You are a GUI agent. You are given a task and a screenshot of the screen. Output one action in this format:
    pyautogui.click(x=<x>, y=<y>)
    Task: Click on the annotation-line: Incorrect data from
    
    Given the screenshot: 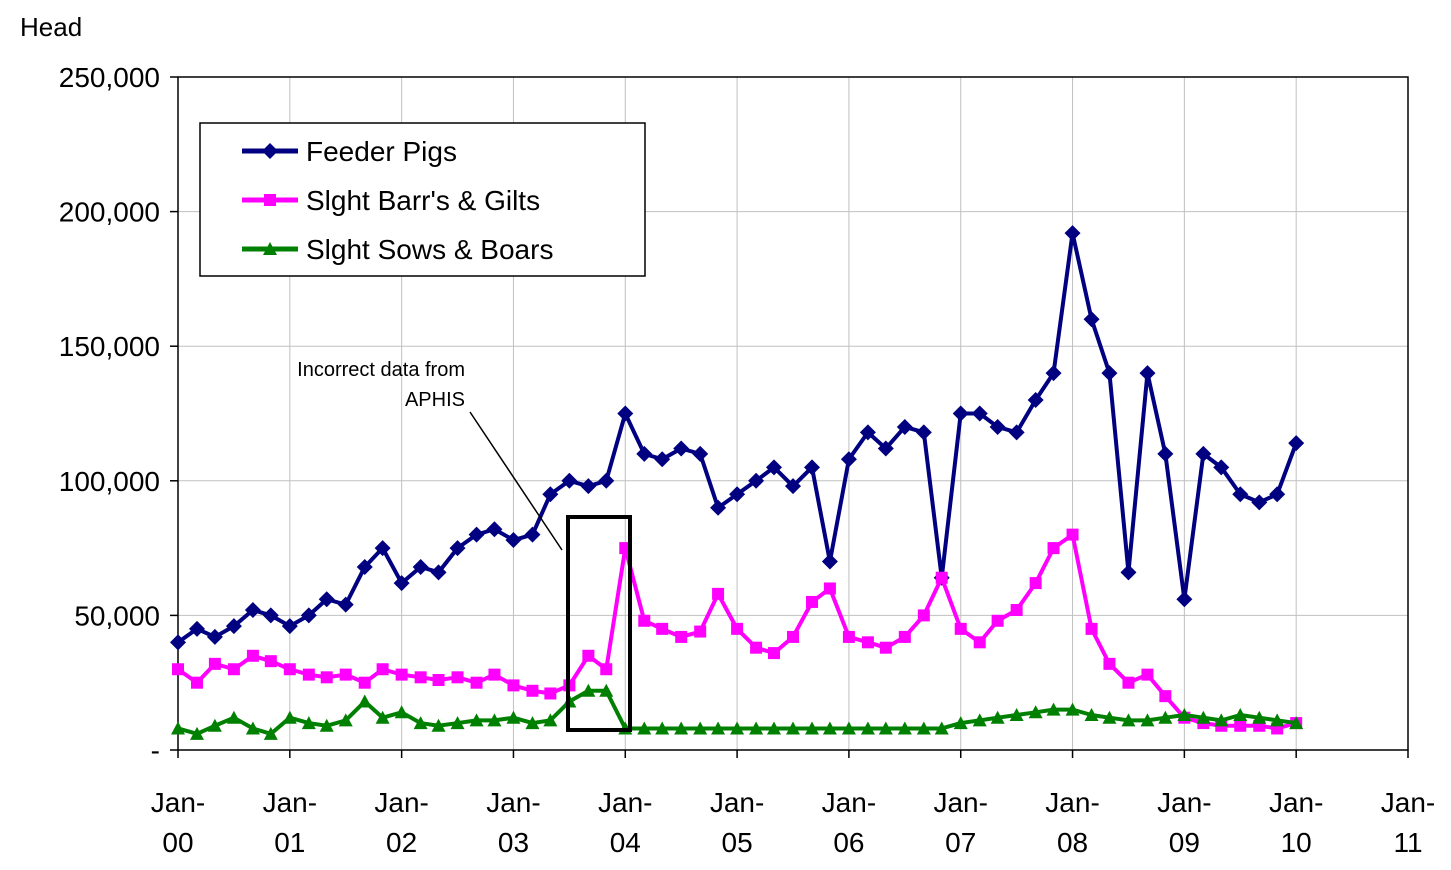 What is the action you would take?
    pyautogui.click(x=381, y=370)
    